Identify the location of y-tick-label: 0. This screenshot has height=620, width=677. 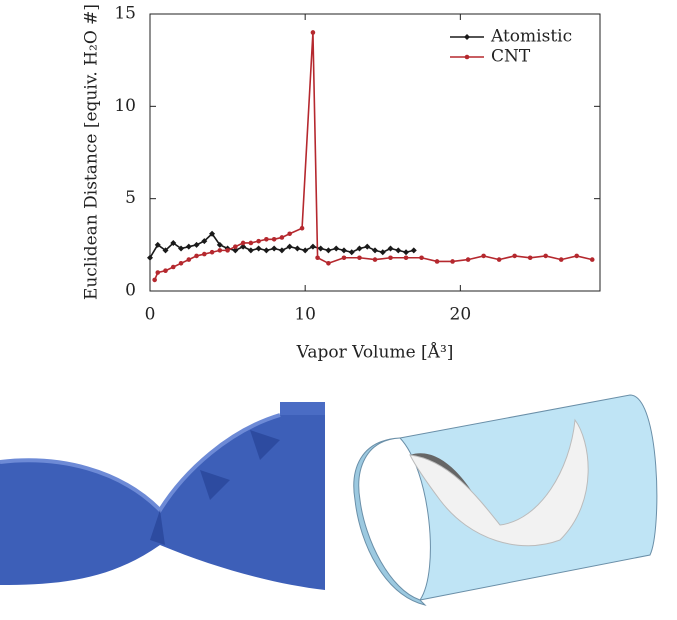
(130, 291).